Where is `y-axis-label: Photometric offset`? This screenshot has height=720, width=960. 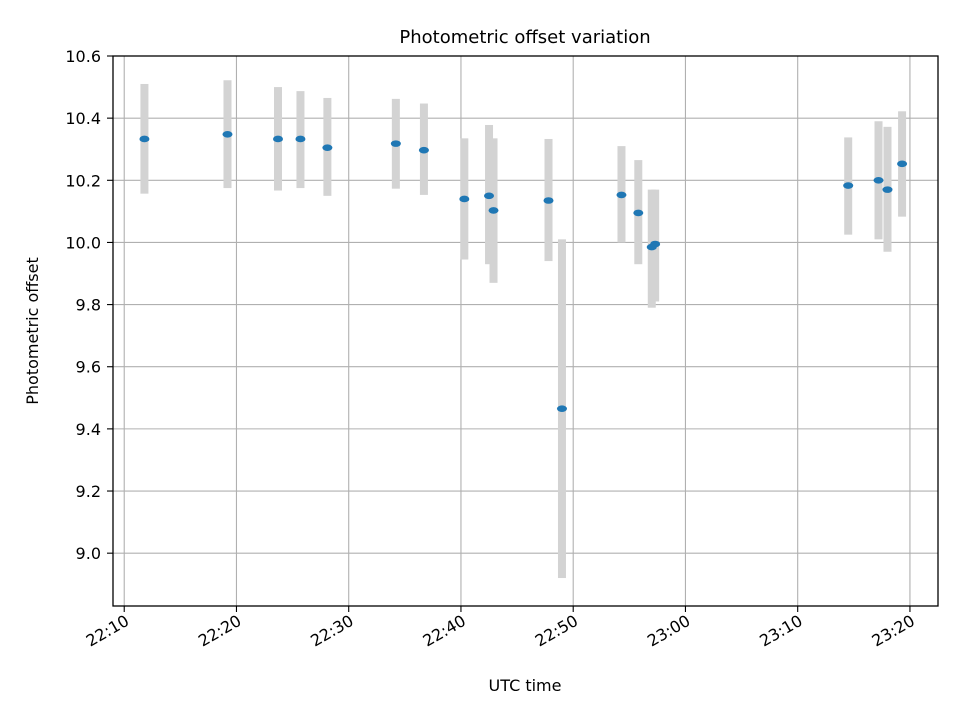
y-axis-label: Photometric offset is located at coordinates (32, 331).